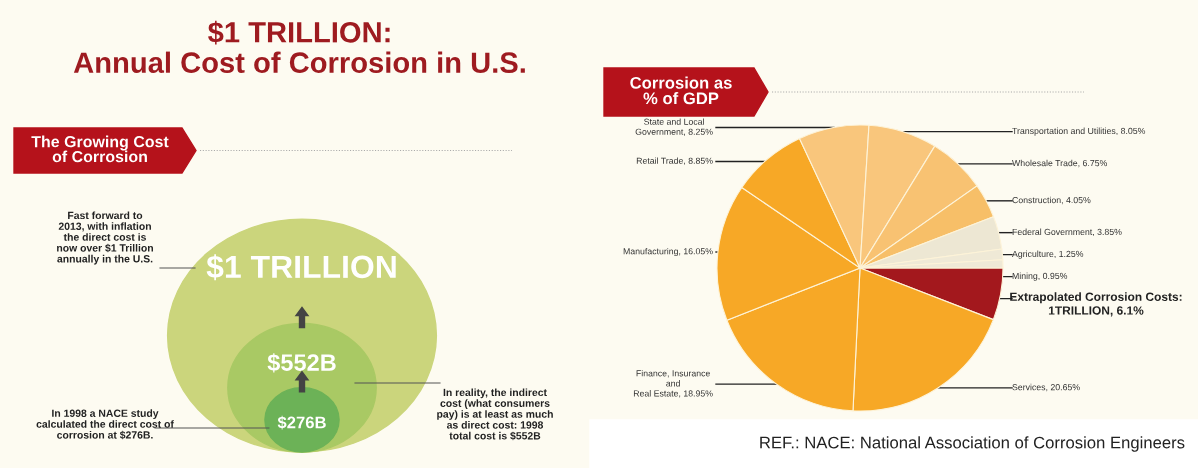  Describe the element at coordinates (105, 424) in the screenshot. I see `text: In 1998 a NACE study calculated the direct cost of corrosion at $276B.` at that location.